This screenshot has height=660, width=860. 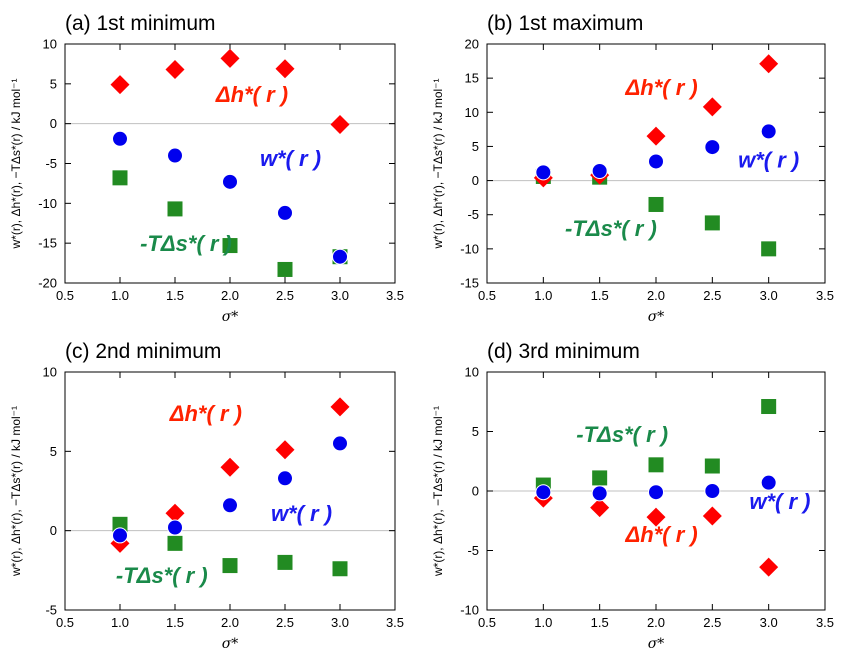 What do you see at coordinates (285, 295) in the screenshot?
I see `x-tick-label: 2.5` at bounding box center [285, 295].